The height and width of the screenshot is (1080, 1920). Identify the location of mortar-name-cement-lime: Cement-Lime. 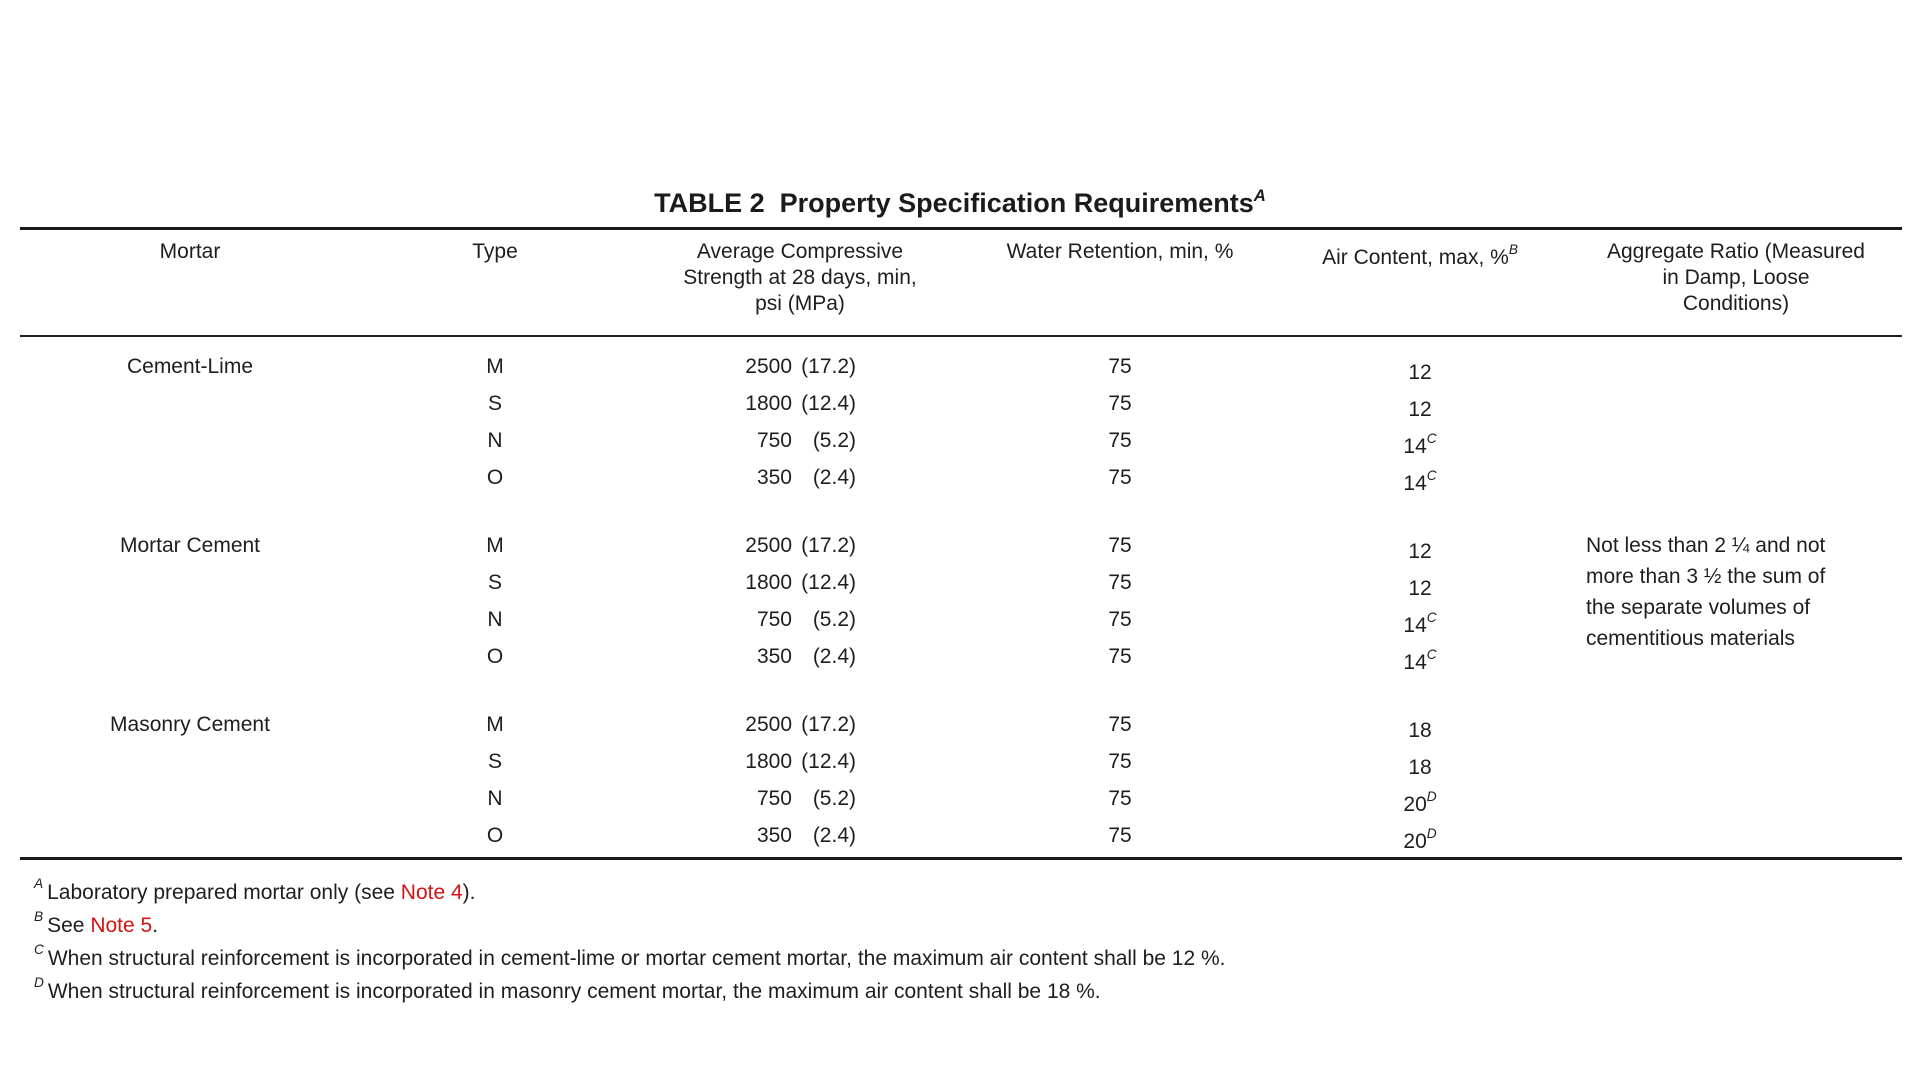
(190, 366).